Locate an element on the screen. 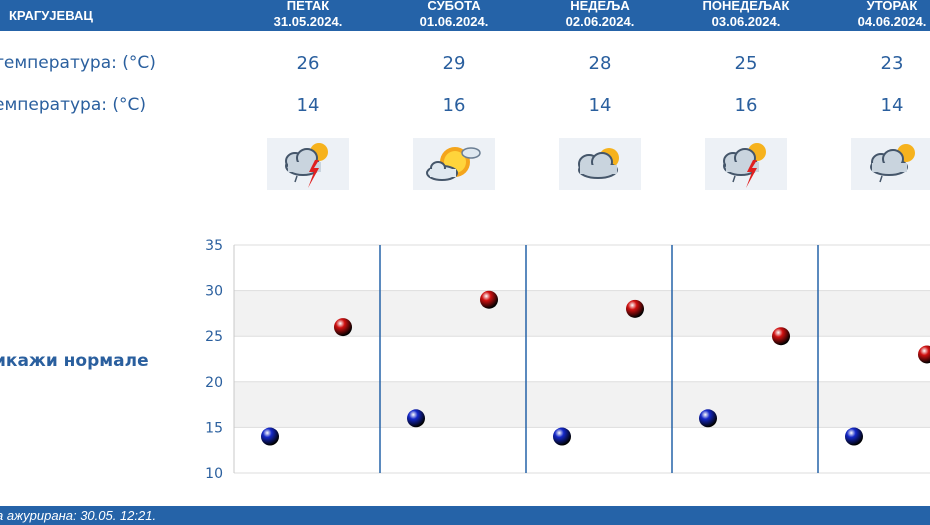  y-tick-label: 35 is located at coordinates (214, 246).